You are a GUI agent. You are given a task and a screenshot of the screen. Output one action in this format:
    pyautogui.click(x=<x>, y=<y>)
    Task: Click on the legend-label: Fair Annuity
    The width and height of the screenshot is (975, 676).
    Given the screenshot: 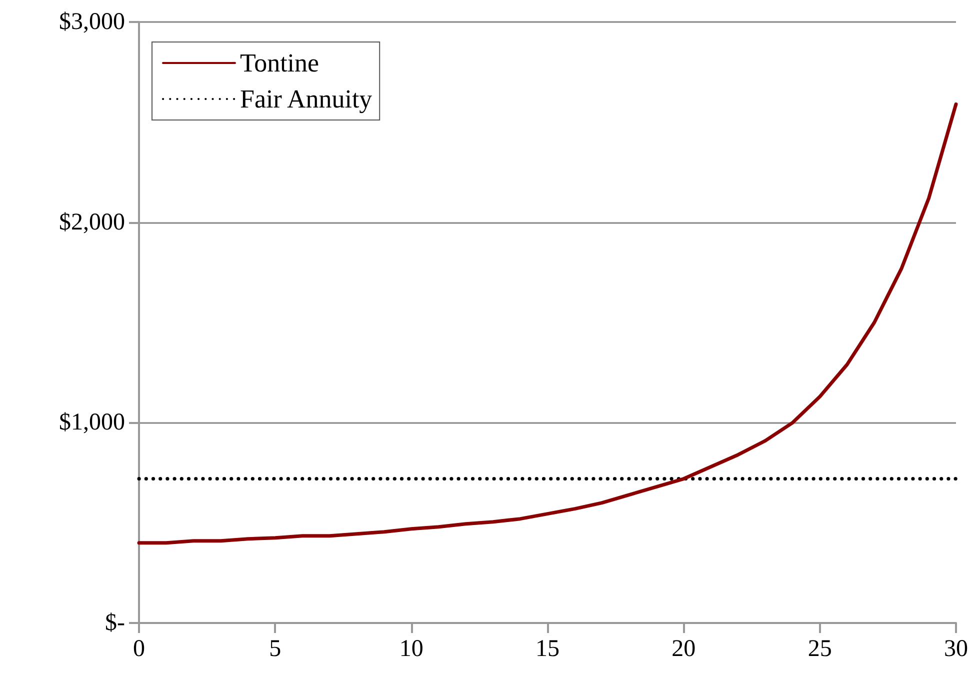 What is the action you would take?
    pyautogui.click(x=306, y=99)
    